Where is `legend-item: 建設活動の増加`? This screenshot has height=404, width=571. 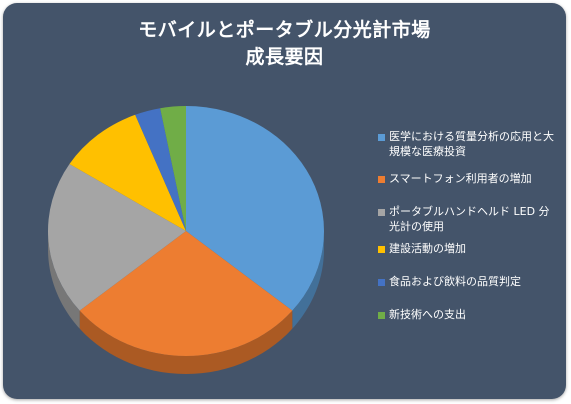 legend-item: 建設活動の増加 is located at coordinates (468, 248).